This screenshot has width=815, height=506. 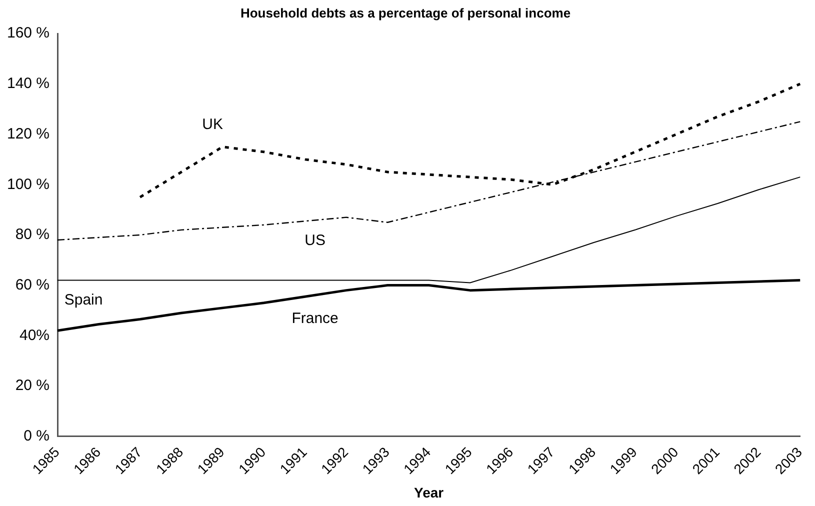 What do you see at coordinates (28, 83) in the screenshot?
I see `y-tick-label: 140 %` at bounding box center [28, 83].